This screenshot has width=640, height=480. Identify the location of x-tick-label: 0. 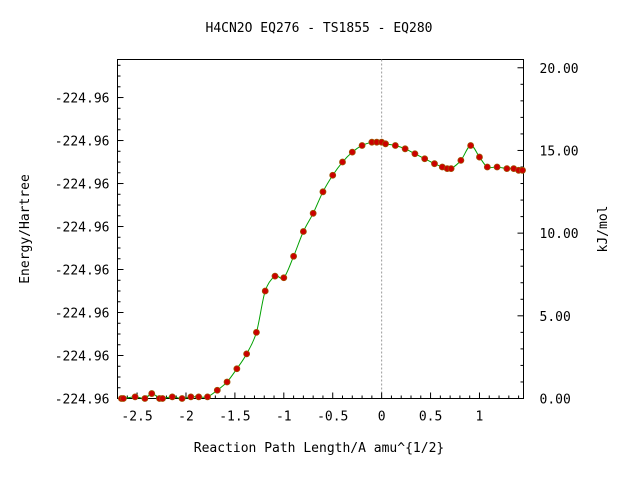
(382, 417).